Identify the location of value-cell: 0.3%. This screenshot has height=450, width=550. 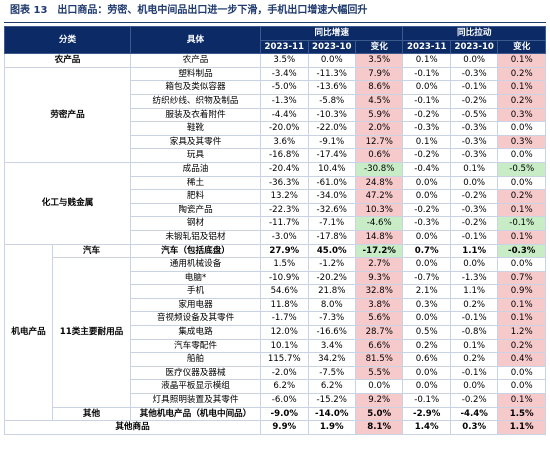
(521, 142).